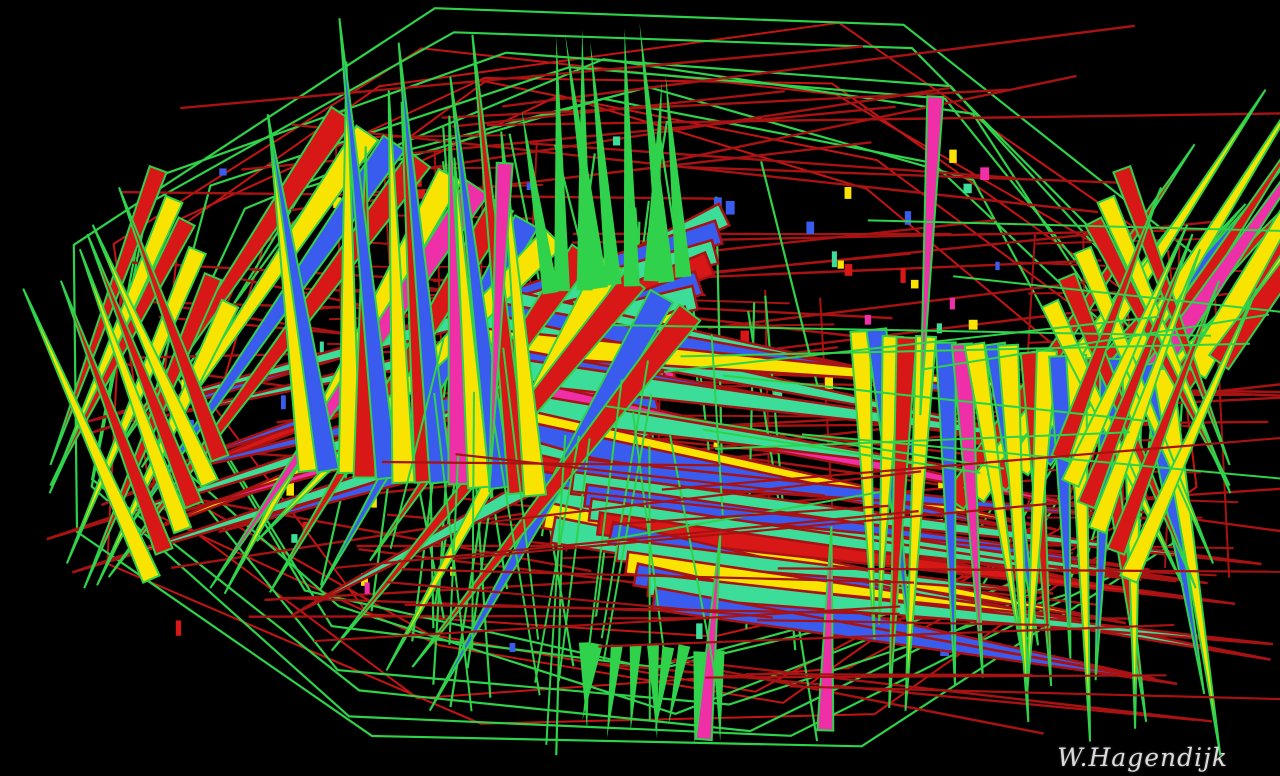  What do you see at coordinates (556, 539) in the screenshot?
I see `green-steep-front-layer` at bounding box center [556, 539].